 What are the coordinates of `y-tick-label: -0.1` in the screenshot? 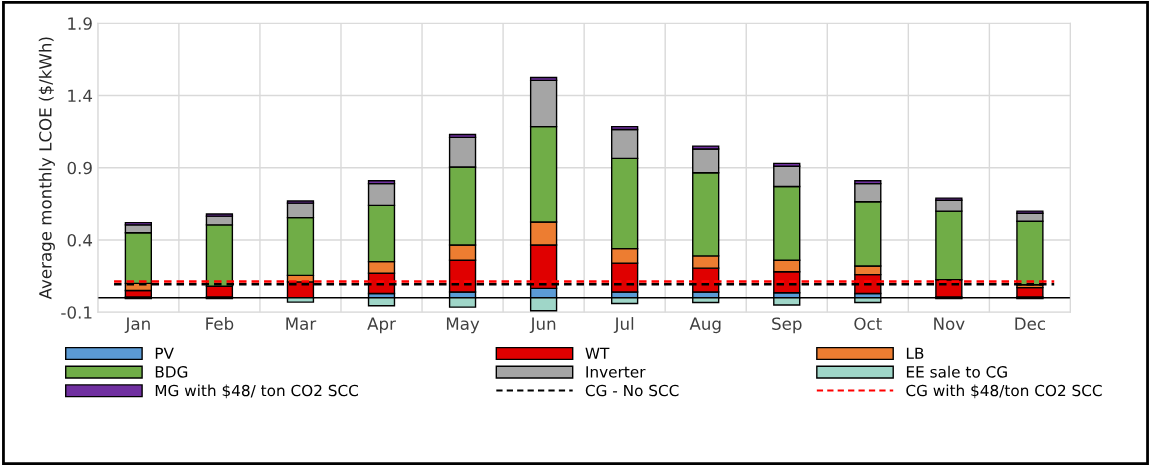 It's located at (76, 312).